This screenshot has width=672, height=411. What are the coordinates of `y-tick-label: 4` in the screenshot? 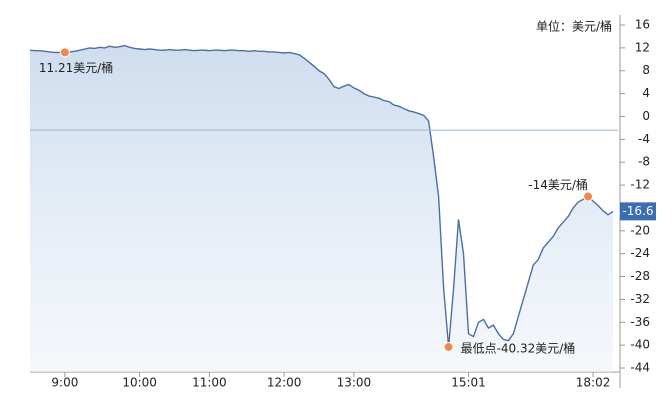 It's located at (646, 93).